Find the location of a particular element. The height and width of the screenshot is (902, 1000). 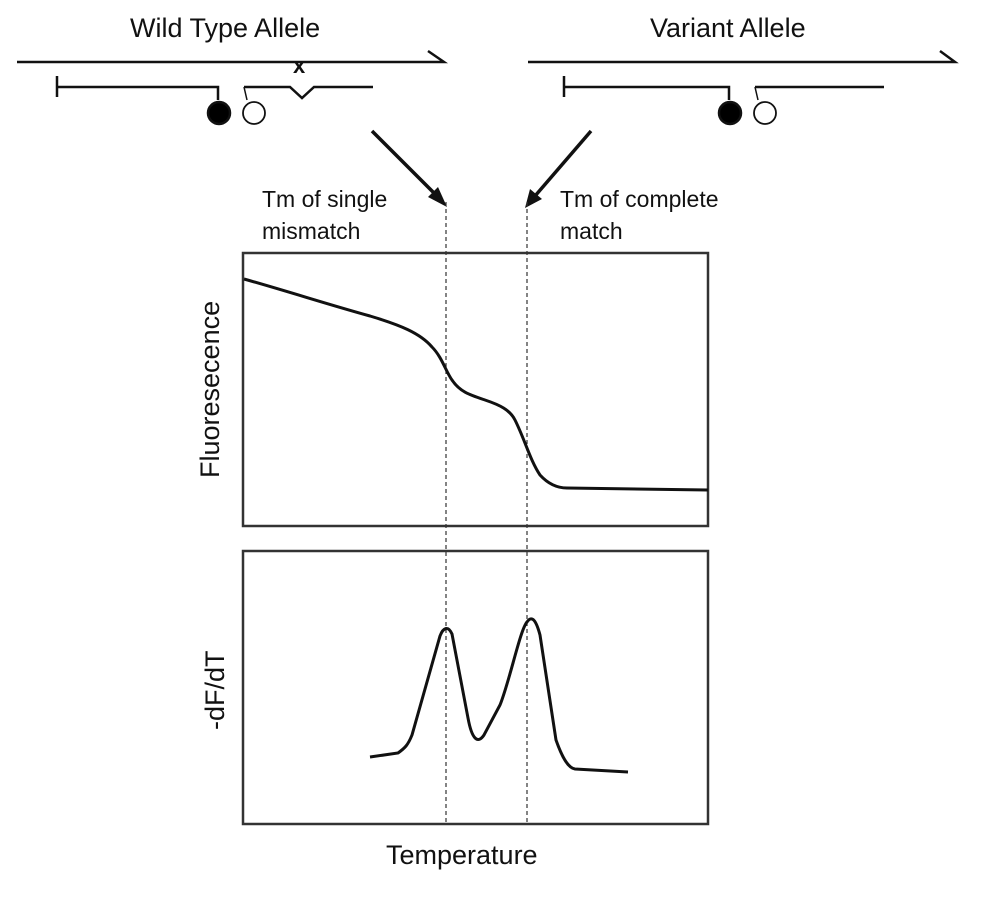

derivative-panel is located at coordinates (475, 687).